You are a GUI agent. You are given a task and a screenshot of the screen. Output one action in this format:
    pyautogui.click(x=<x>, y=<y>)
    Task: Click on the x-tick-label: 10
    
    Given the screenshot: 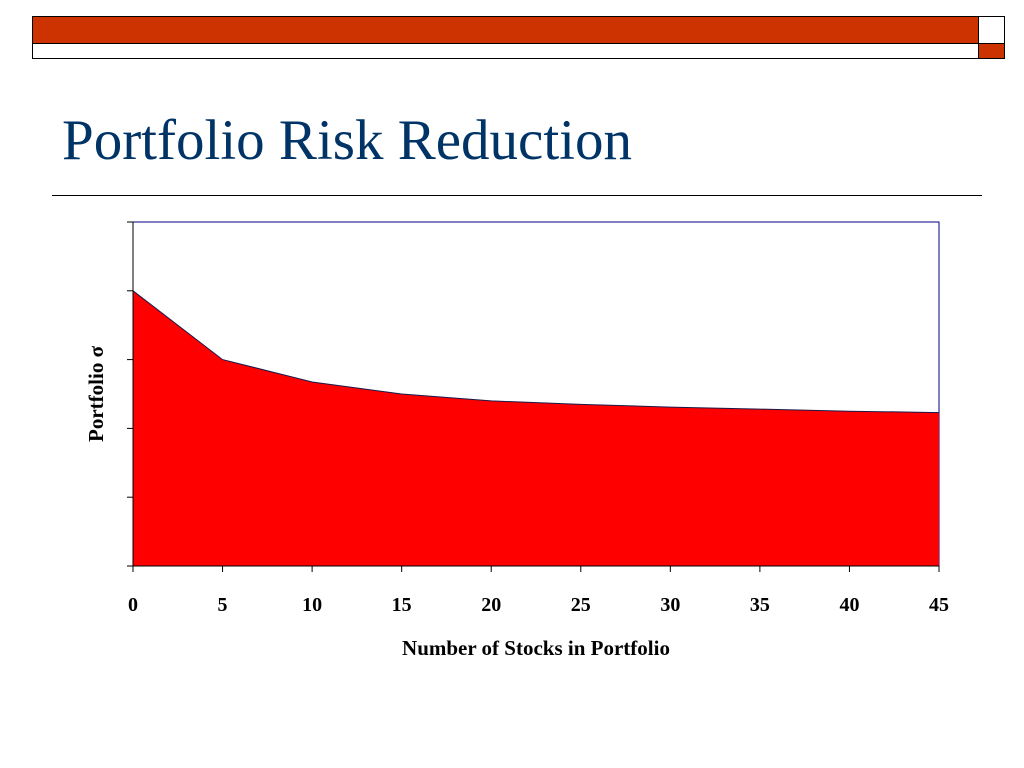 What is the action you would take?
    pyautogui.click(x=312, y=605)
    